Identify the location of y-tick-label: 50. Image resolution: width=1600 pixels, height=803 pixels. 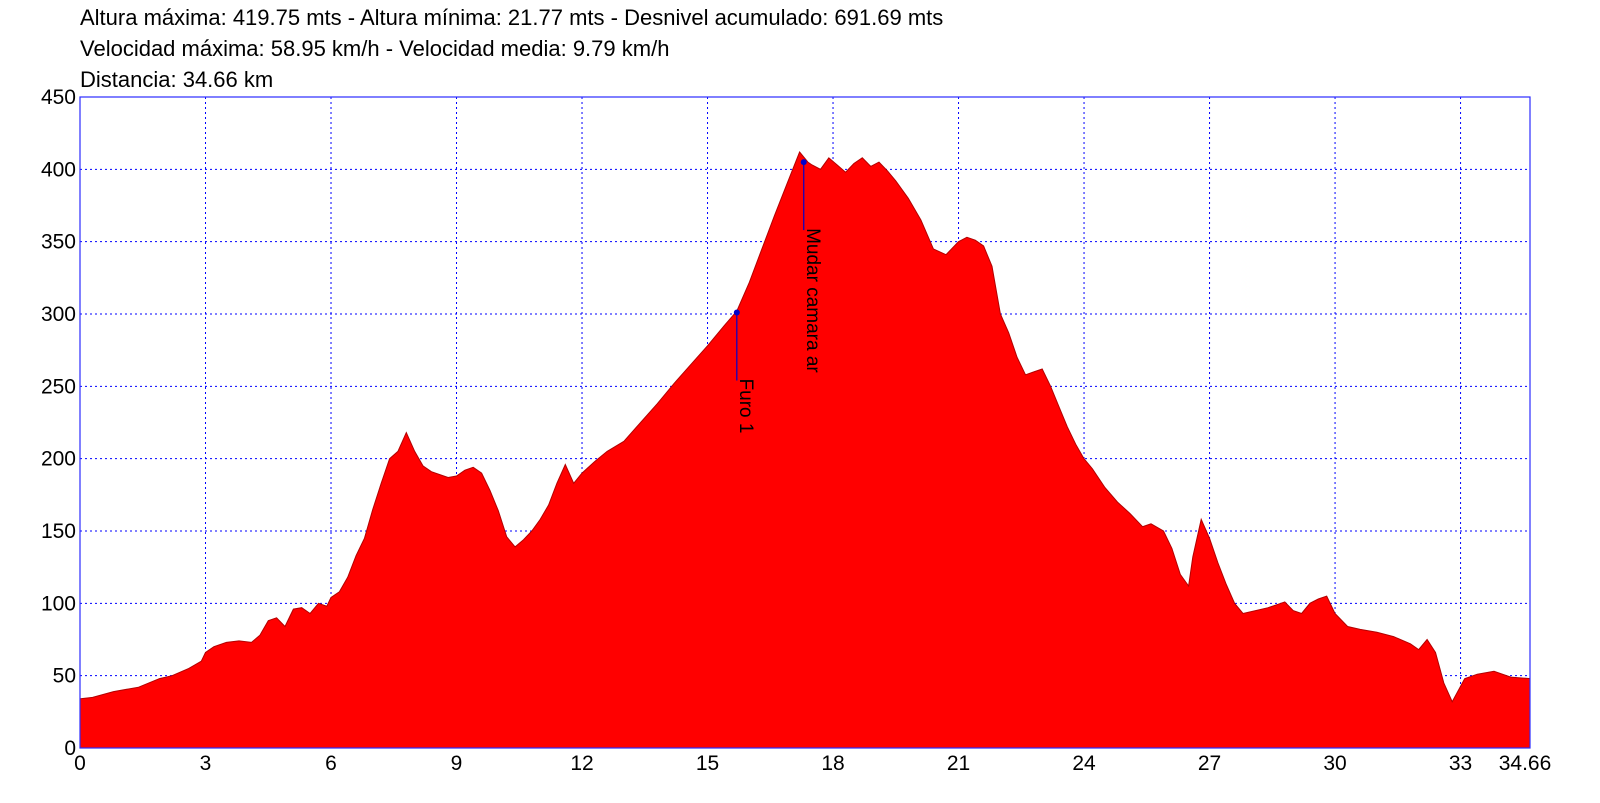
(64, 676).